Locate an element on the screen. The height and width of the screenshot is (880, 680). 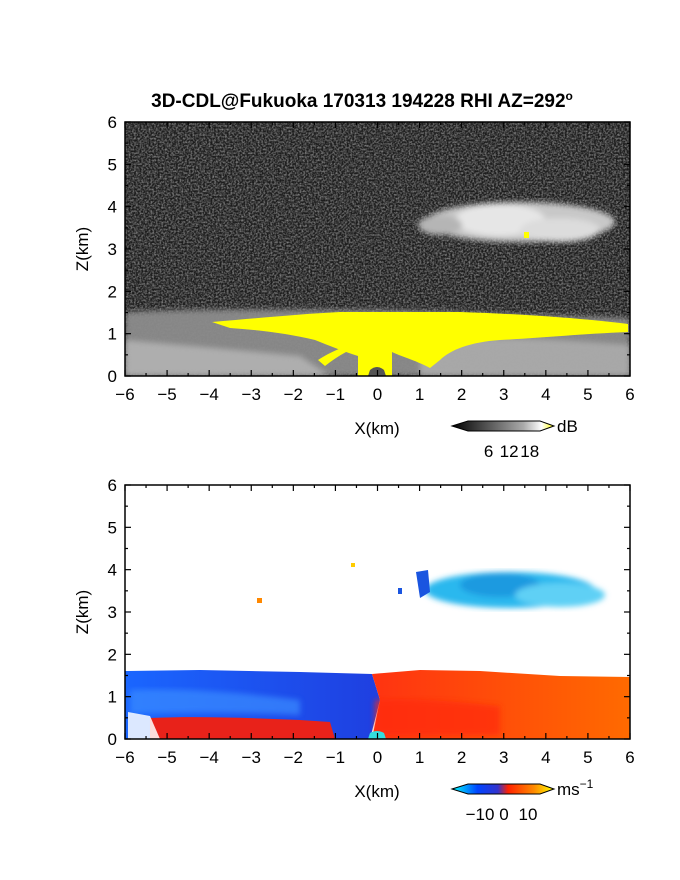
boundary-layer-lower is located at coordinates (227, 358).